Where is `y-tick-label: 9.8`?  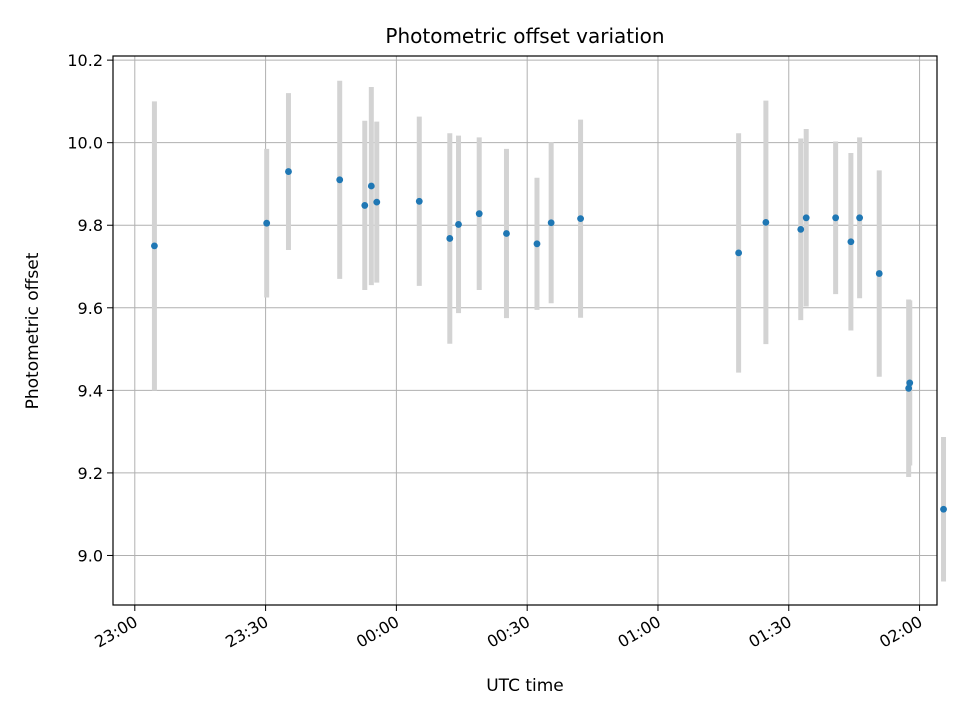
y-tick-label: 9.8 is located at coordinates (90, 225).